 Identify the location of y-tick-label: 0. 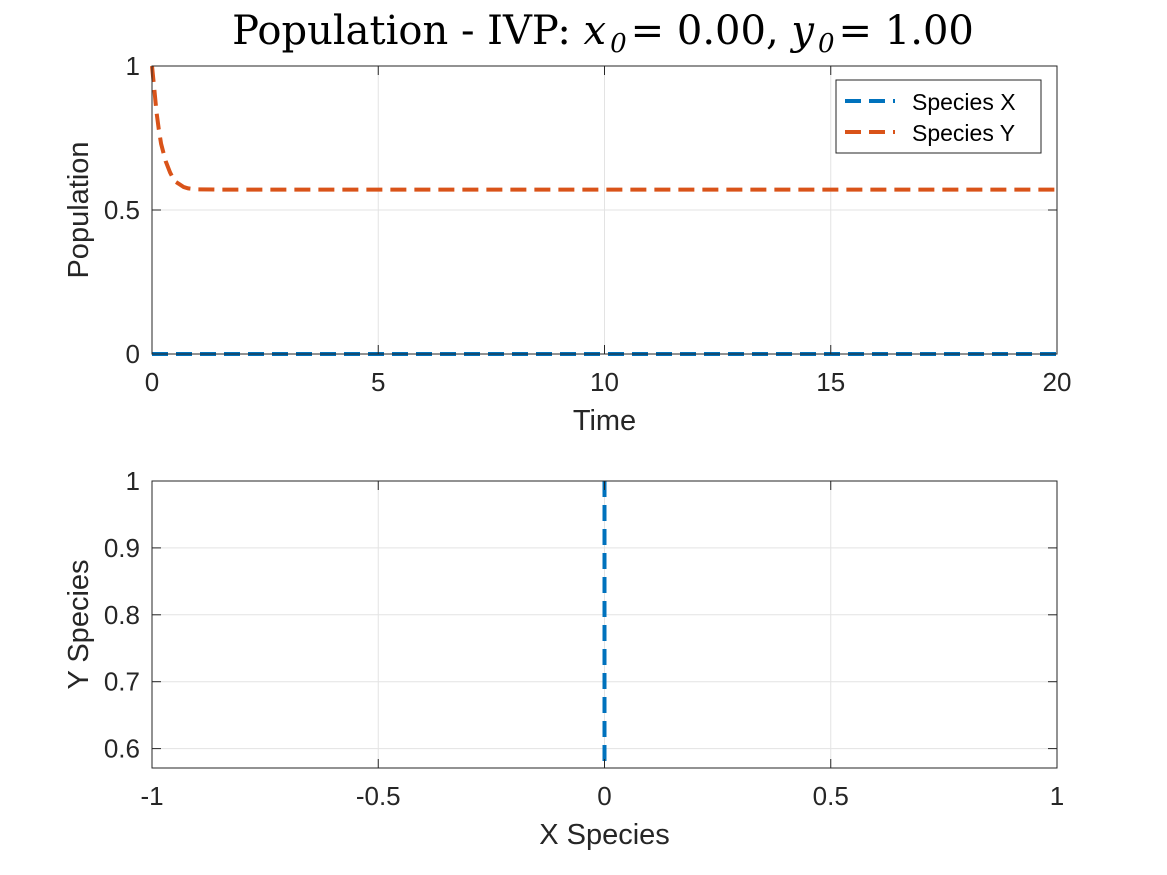
(133, 354).